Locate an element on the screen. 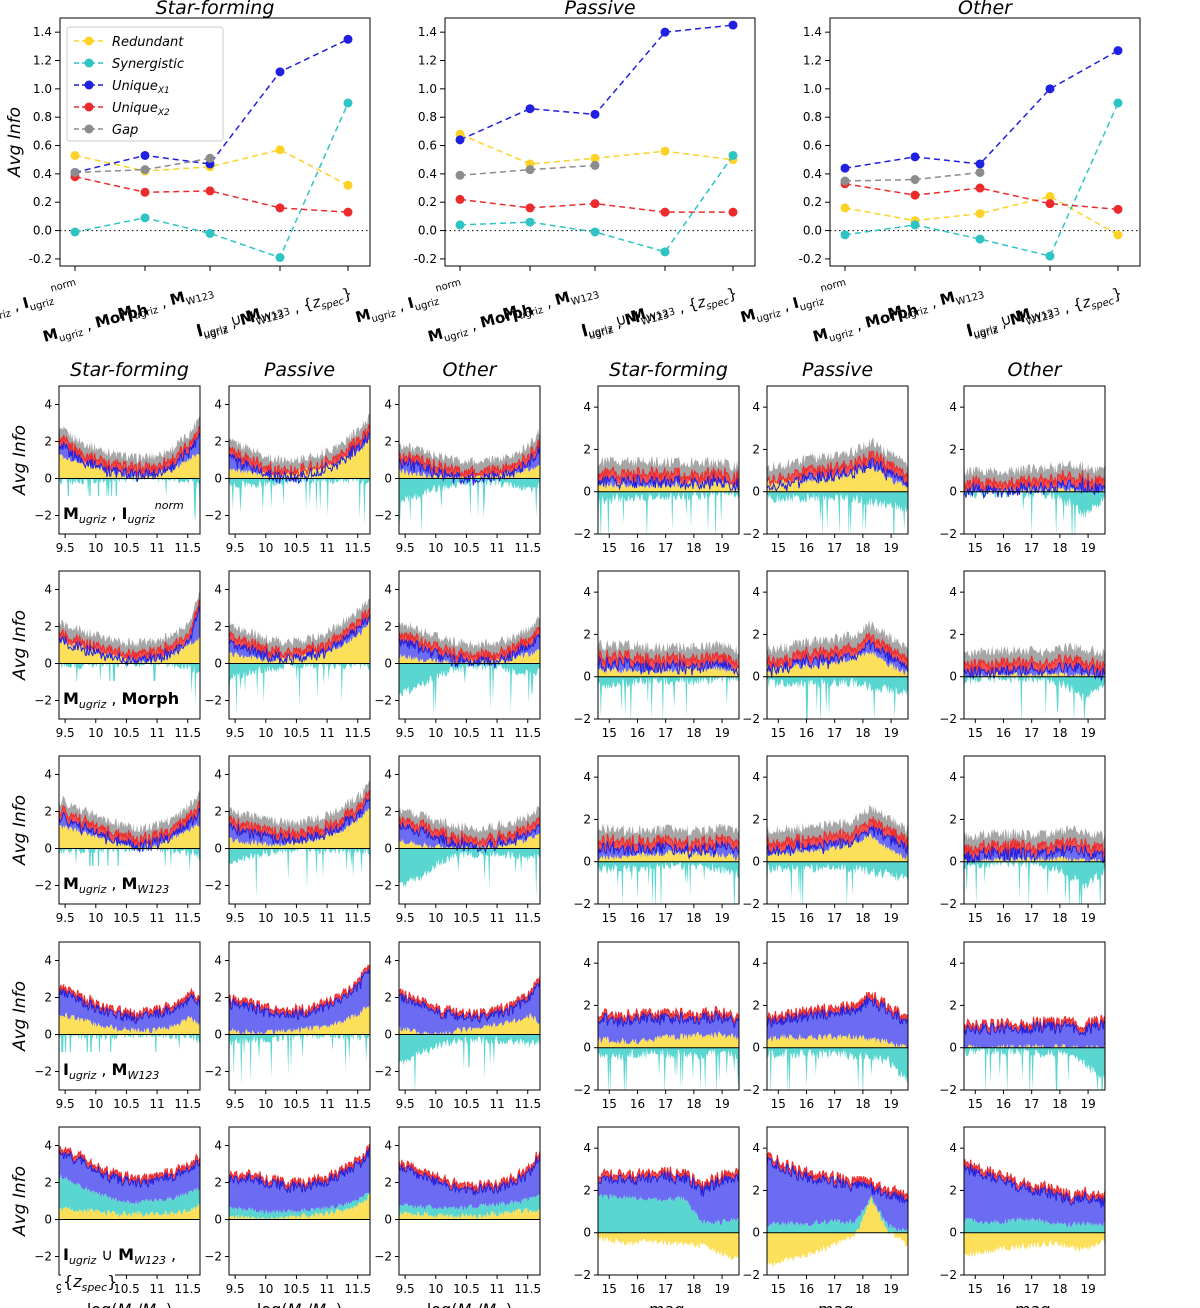  x-tick-label: 16 is located at coordinates (806, 1104).